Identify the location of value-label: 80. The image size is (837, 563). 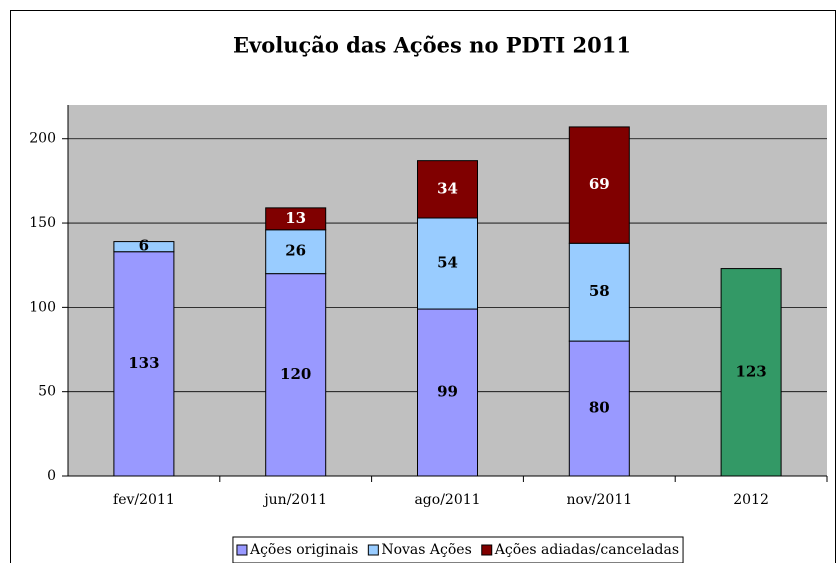
(599, 408).